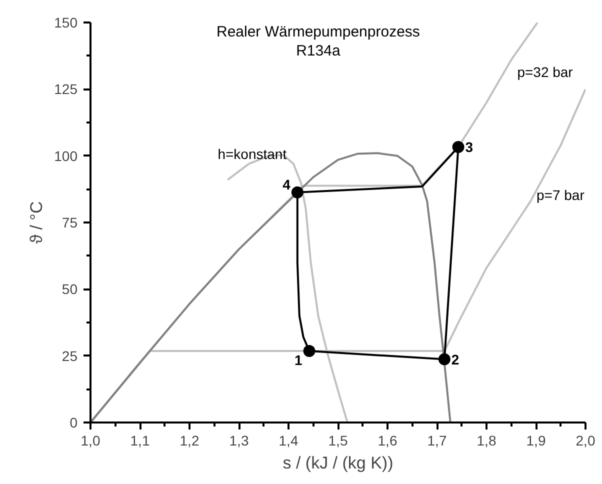 The height and width of the screenshot is (484, 602). What do you see at coordinates (586, 440) in the screenshot?
I see `x-tick-label: 2,0` at bounding box center [586, 440].